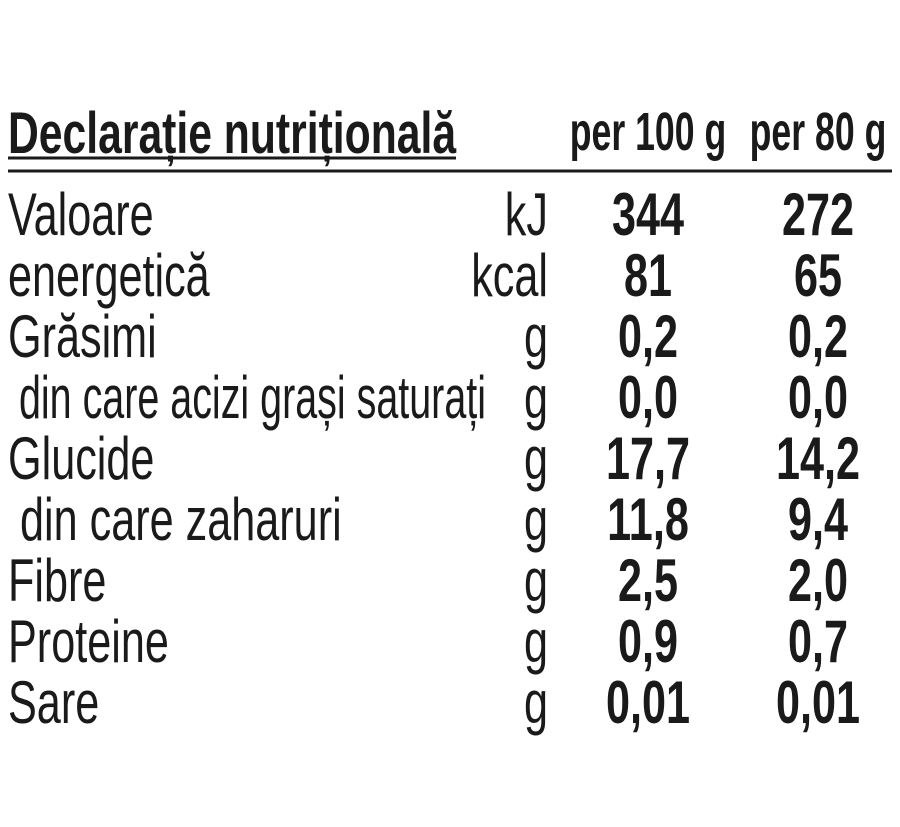 This screenshot has width=900, height=827. What do you see at coordinates (818, 337) in the screenshot?
I see `value-per-80g: 0,2` at bounding box center [818, 337].